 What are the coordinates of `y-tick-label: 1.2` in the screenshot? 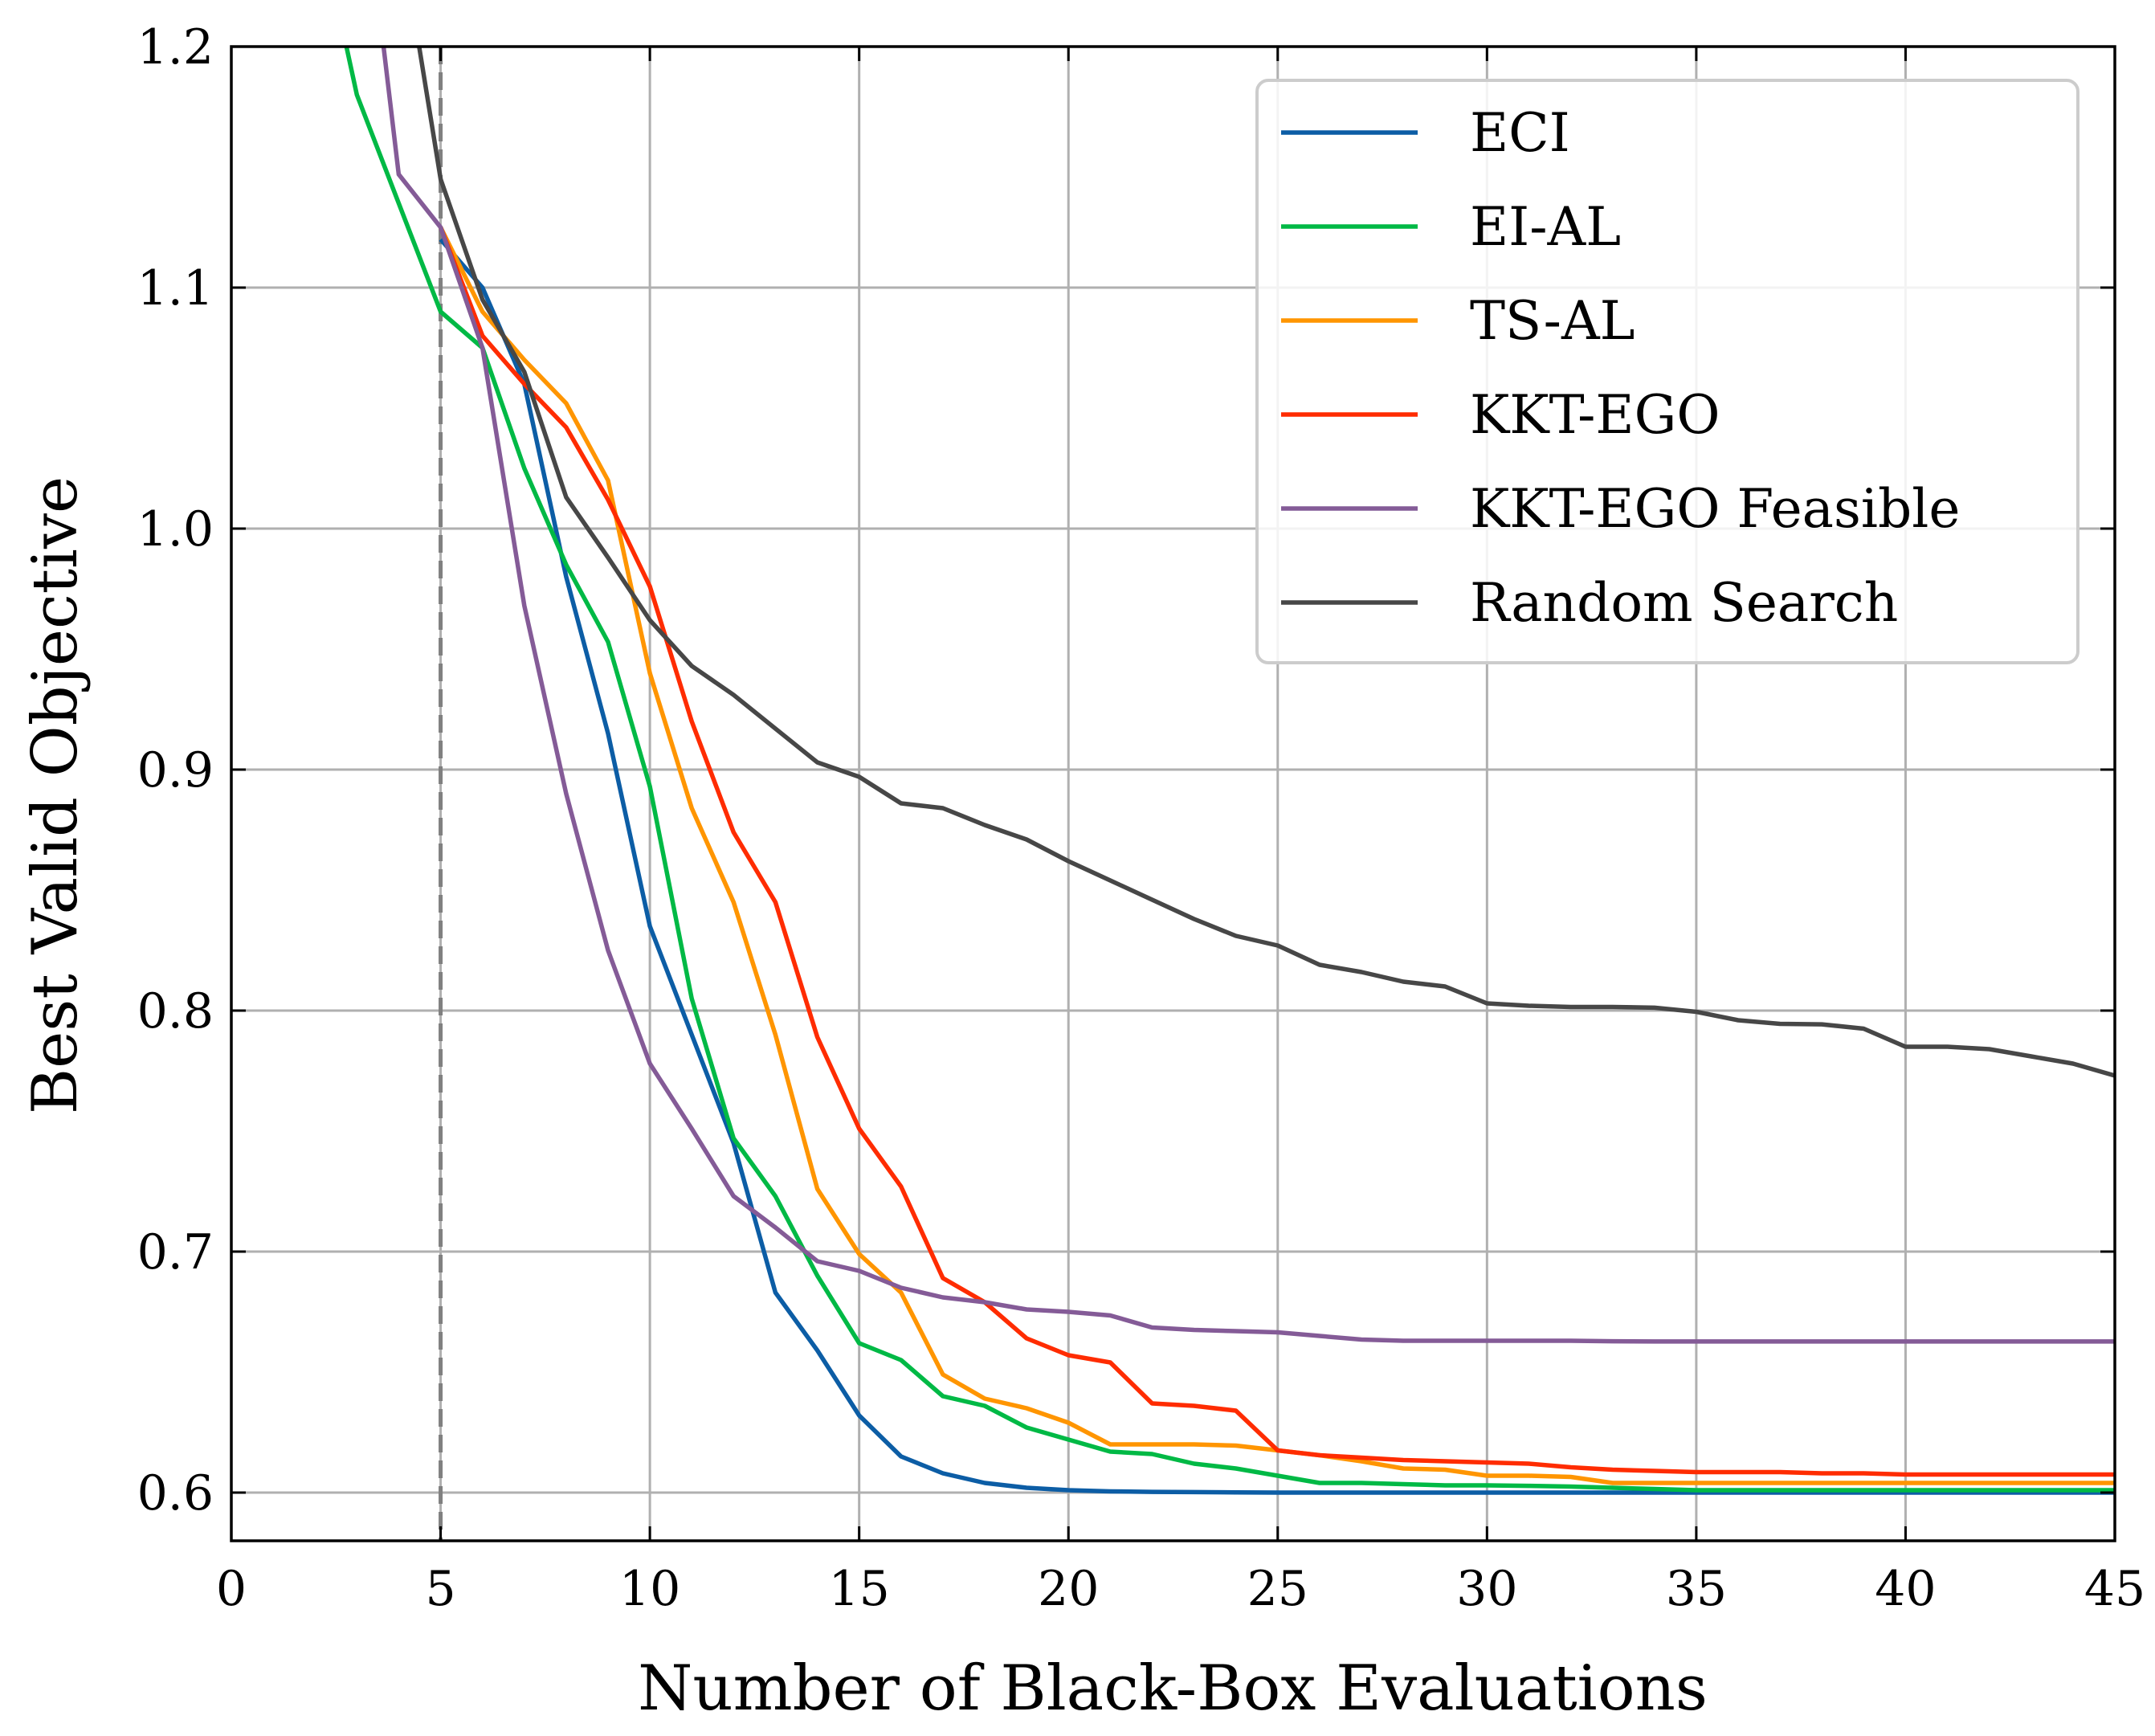 It's located at (175, 47).